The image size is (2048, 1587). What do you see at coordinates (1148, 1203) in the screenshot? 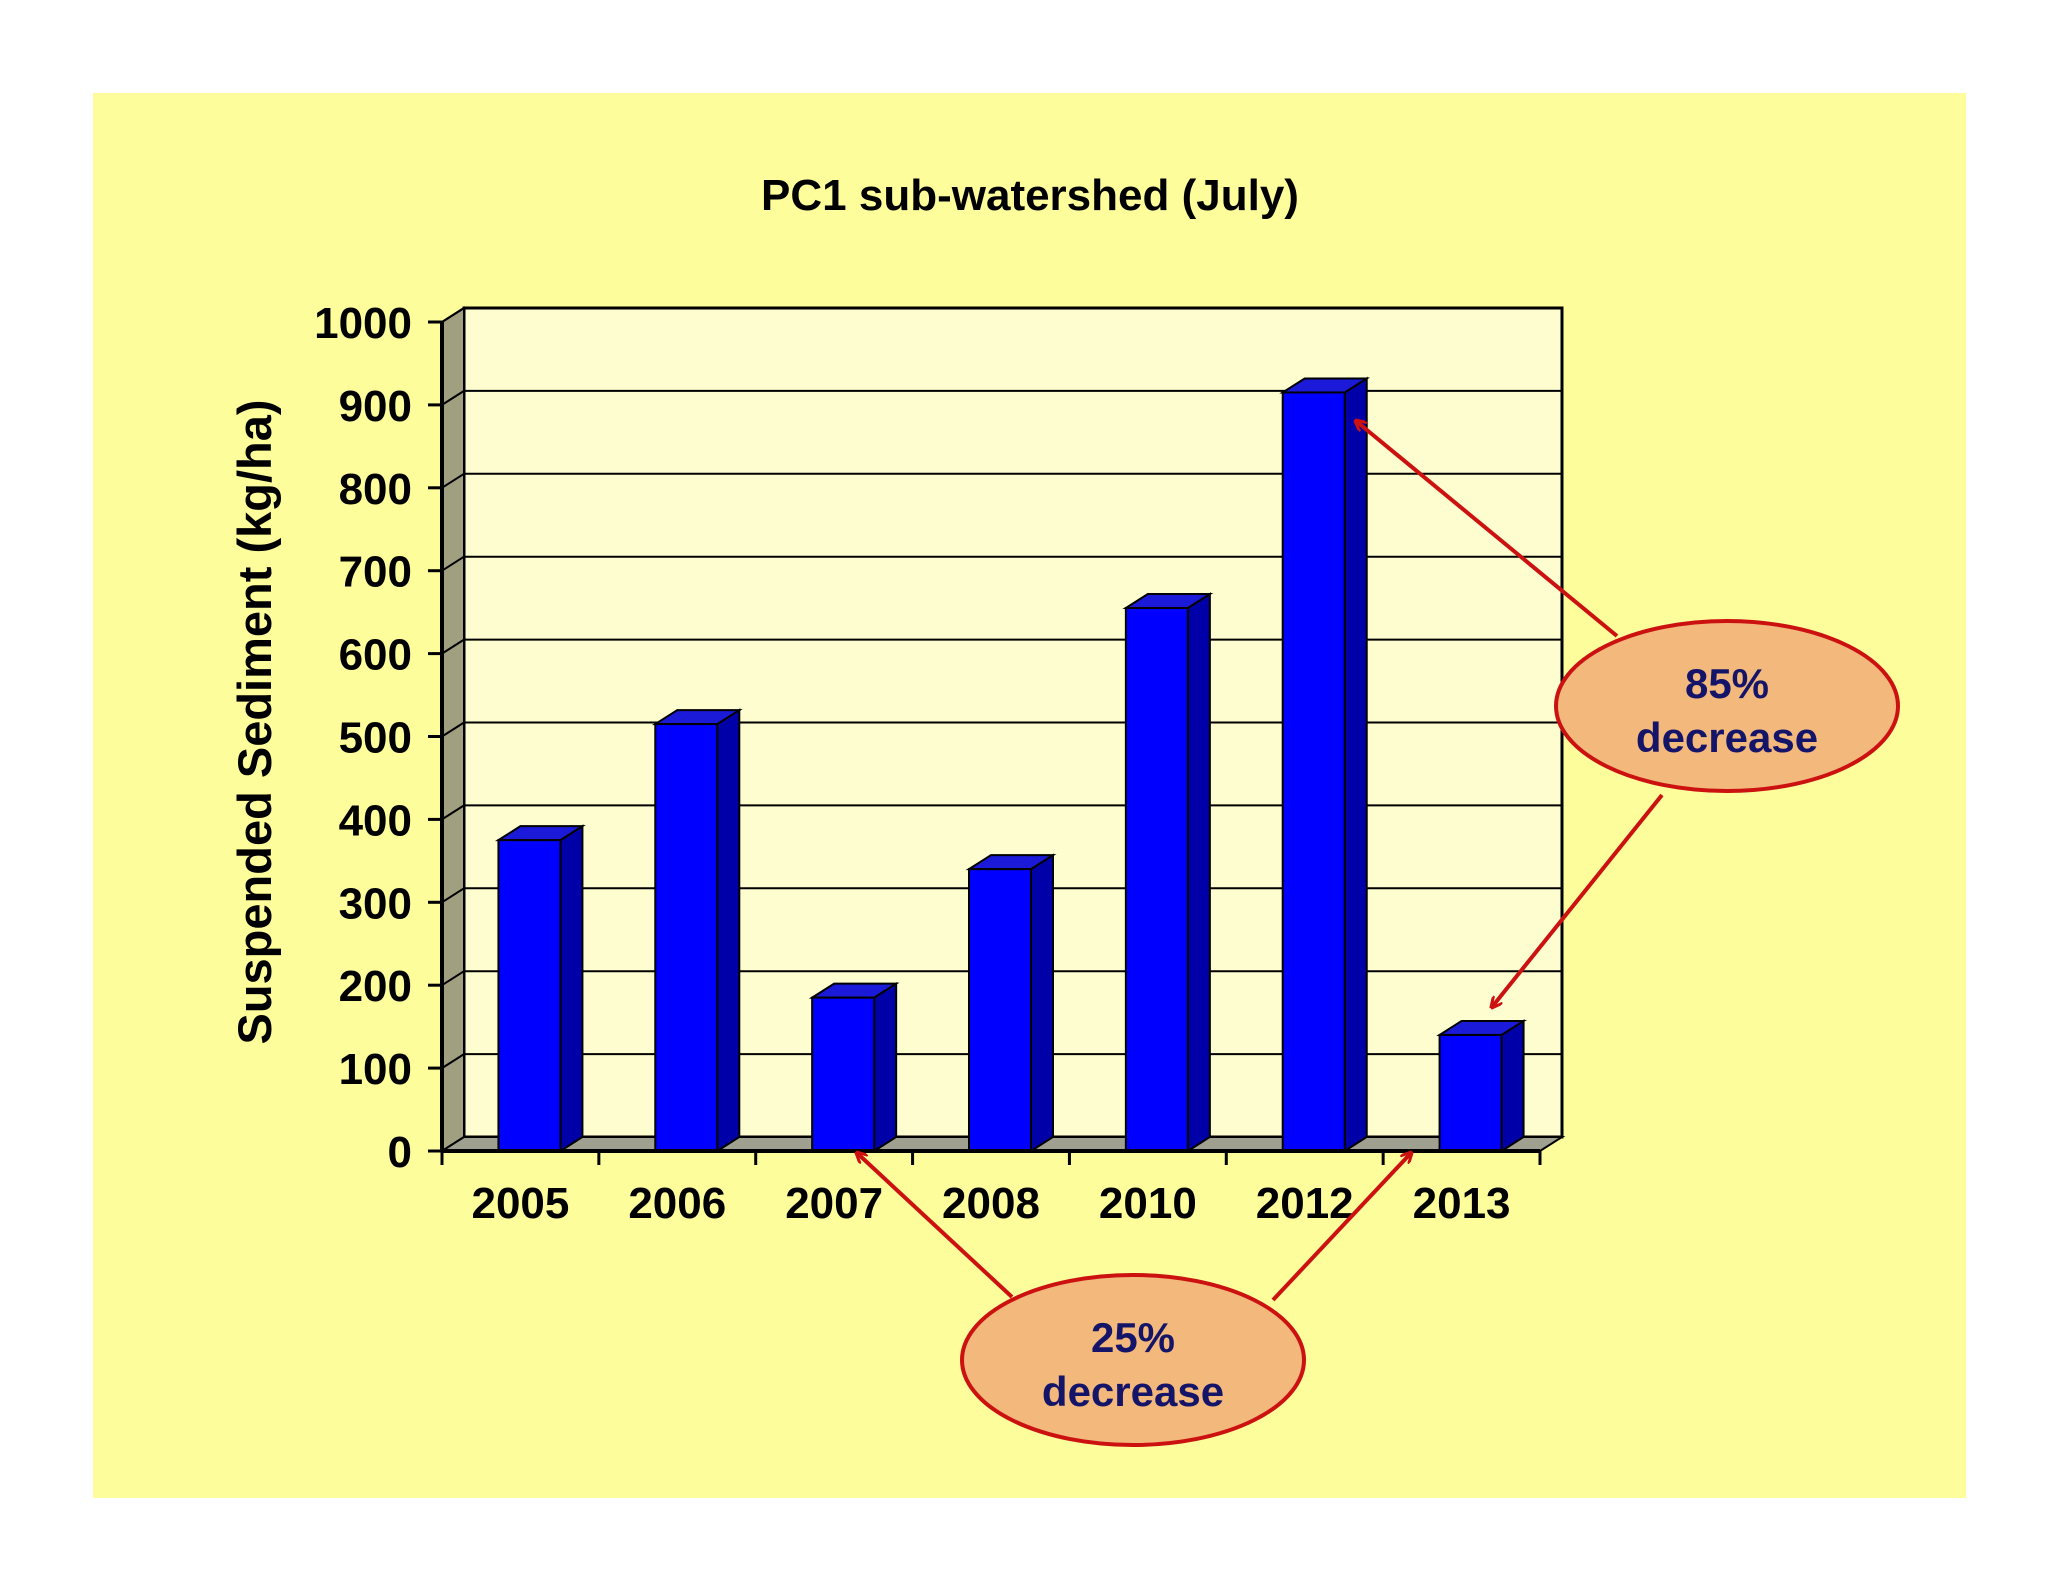
I see `x-tick-label: 2010` at bounding box center [1148, 1203].